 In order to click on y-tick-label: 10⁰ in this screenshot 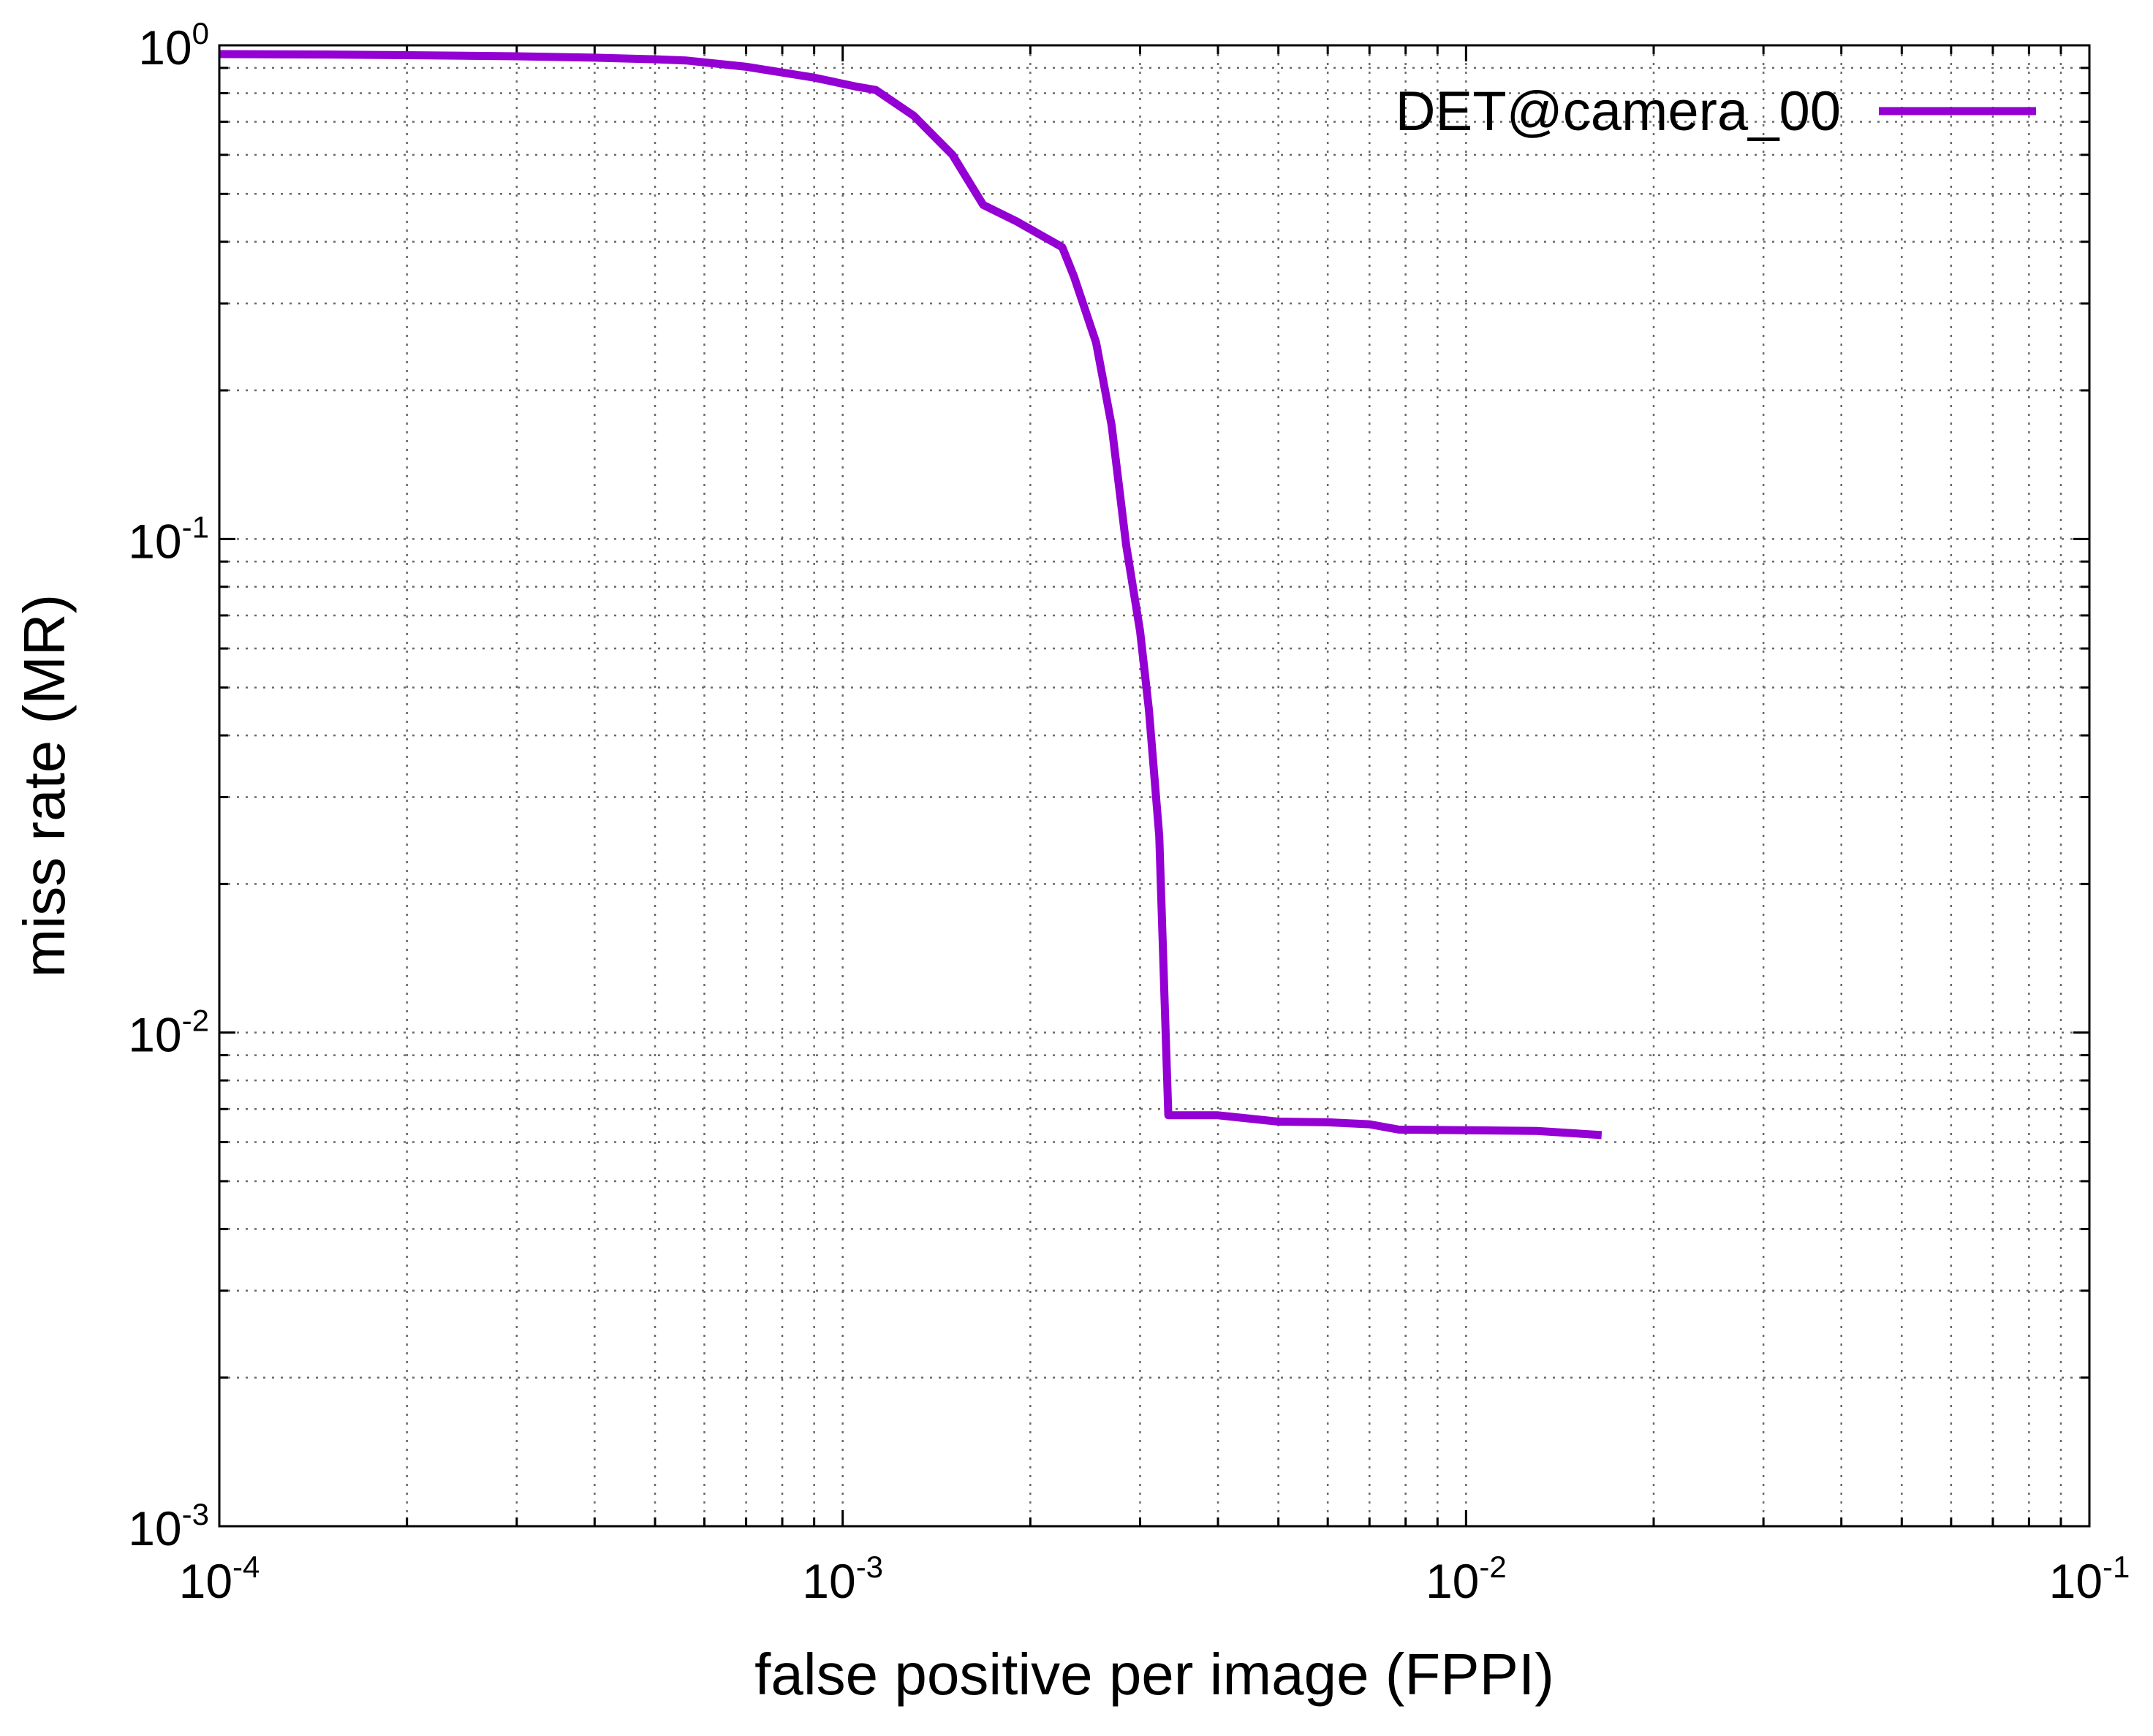, I will do `click(173, 46)`.